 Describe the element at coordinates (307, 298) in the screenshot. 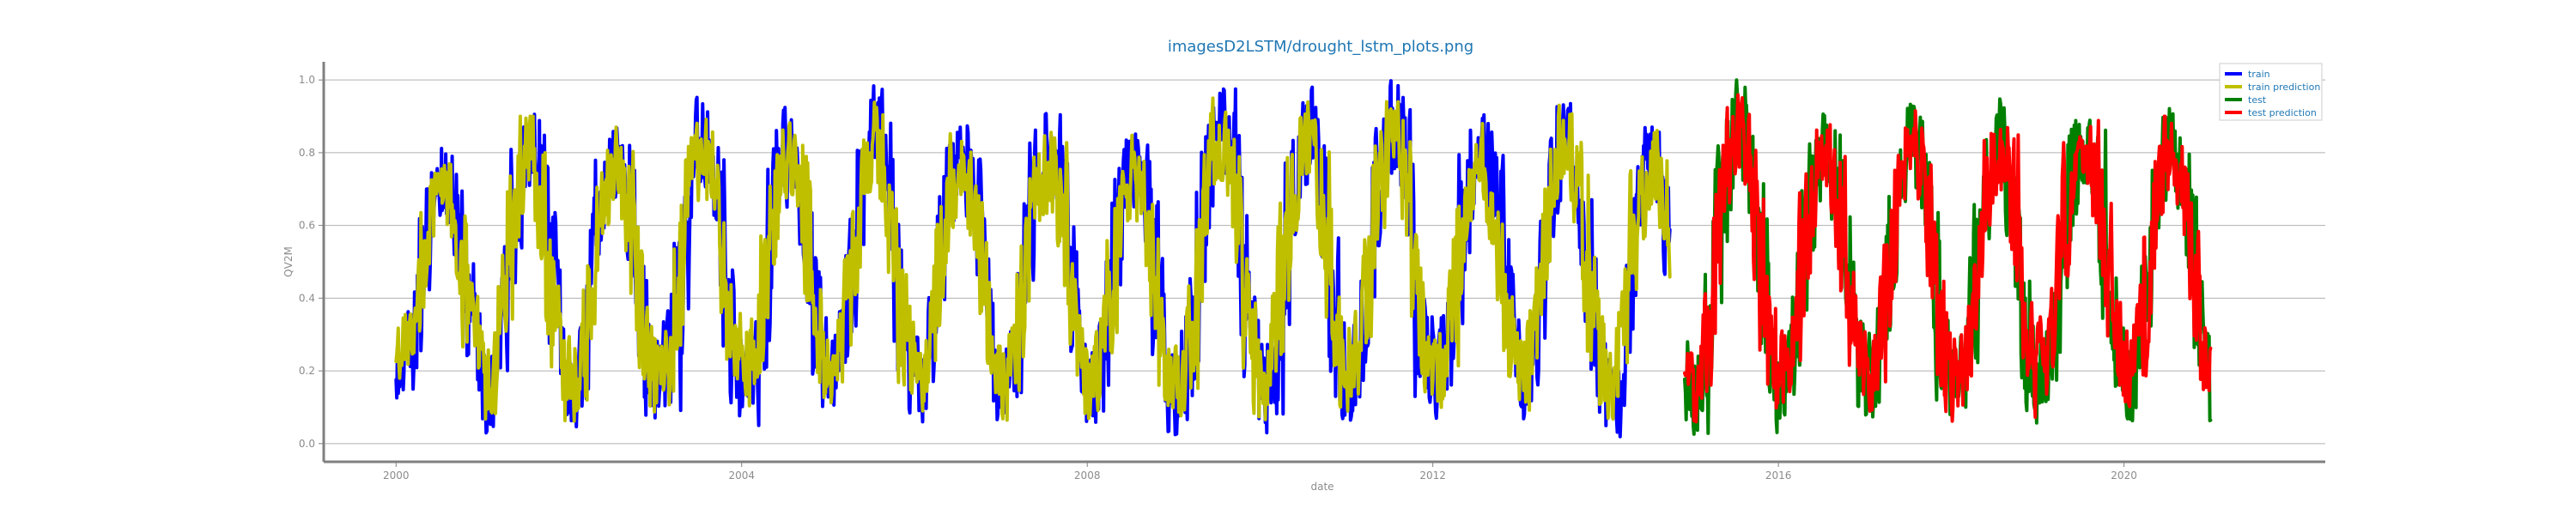

I see `y-tick-label: 0.4` at that location.